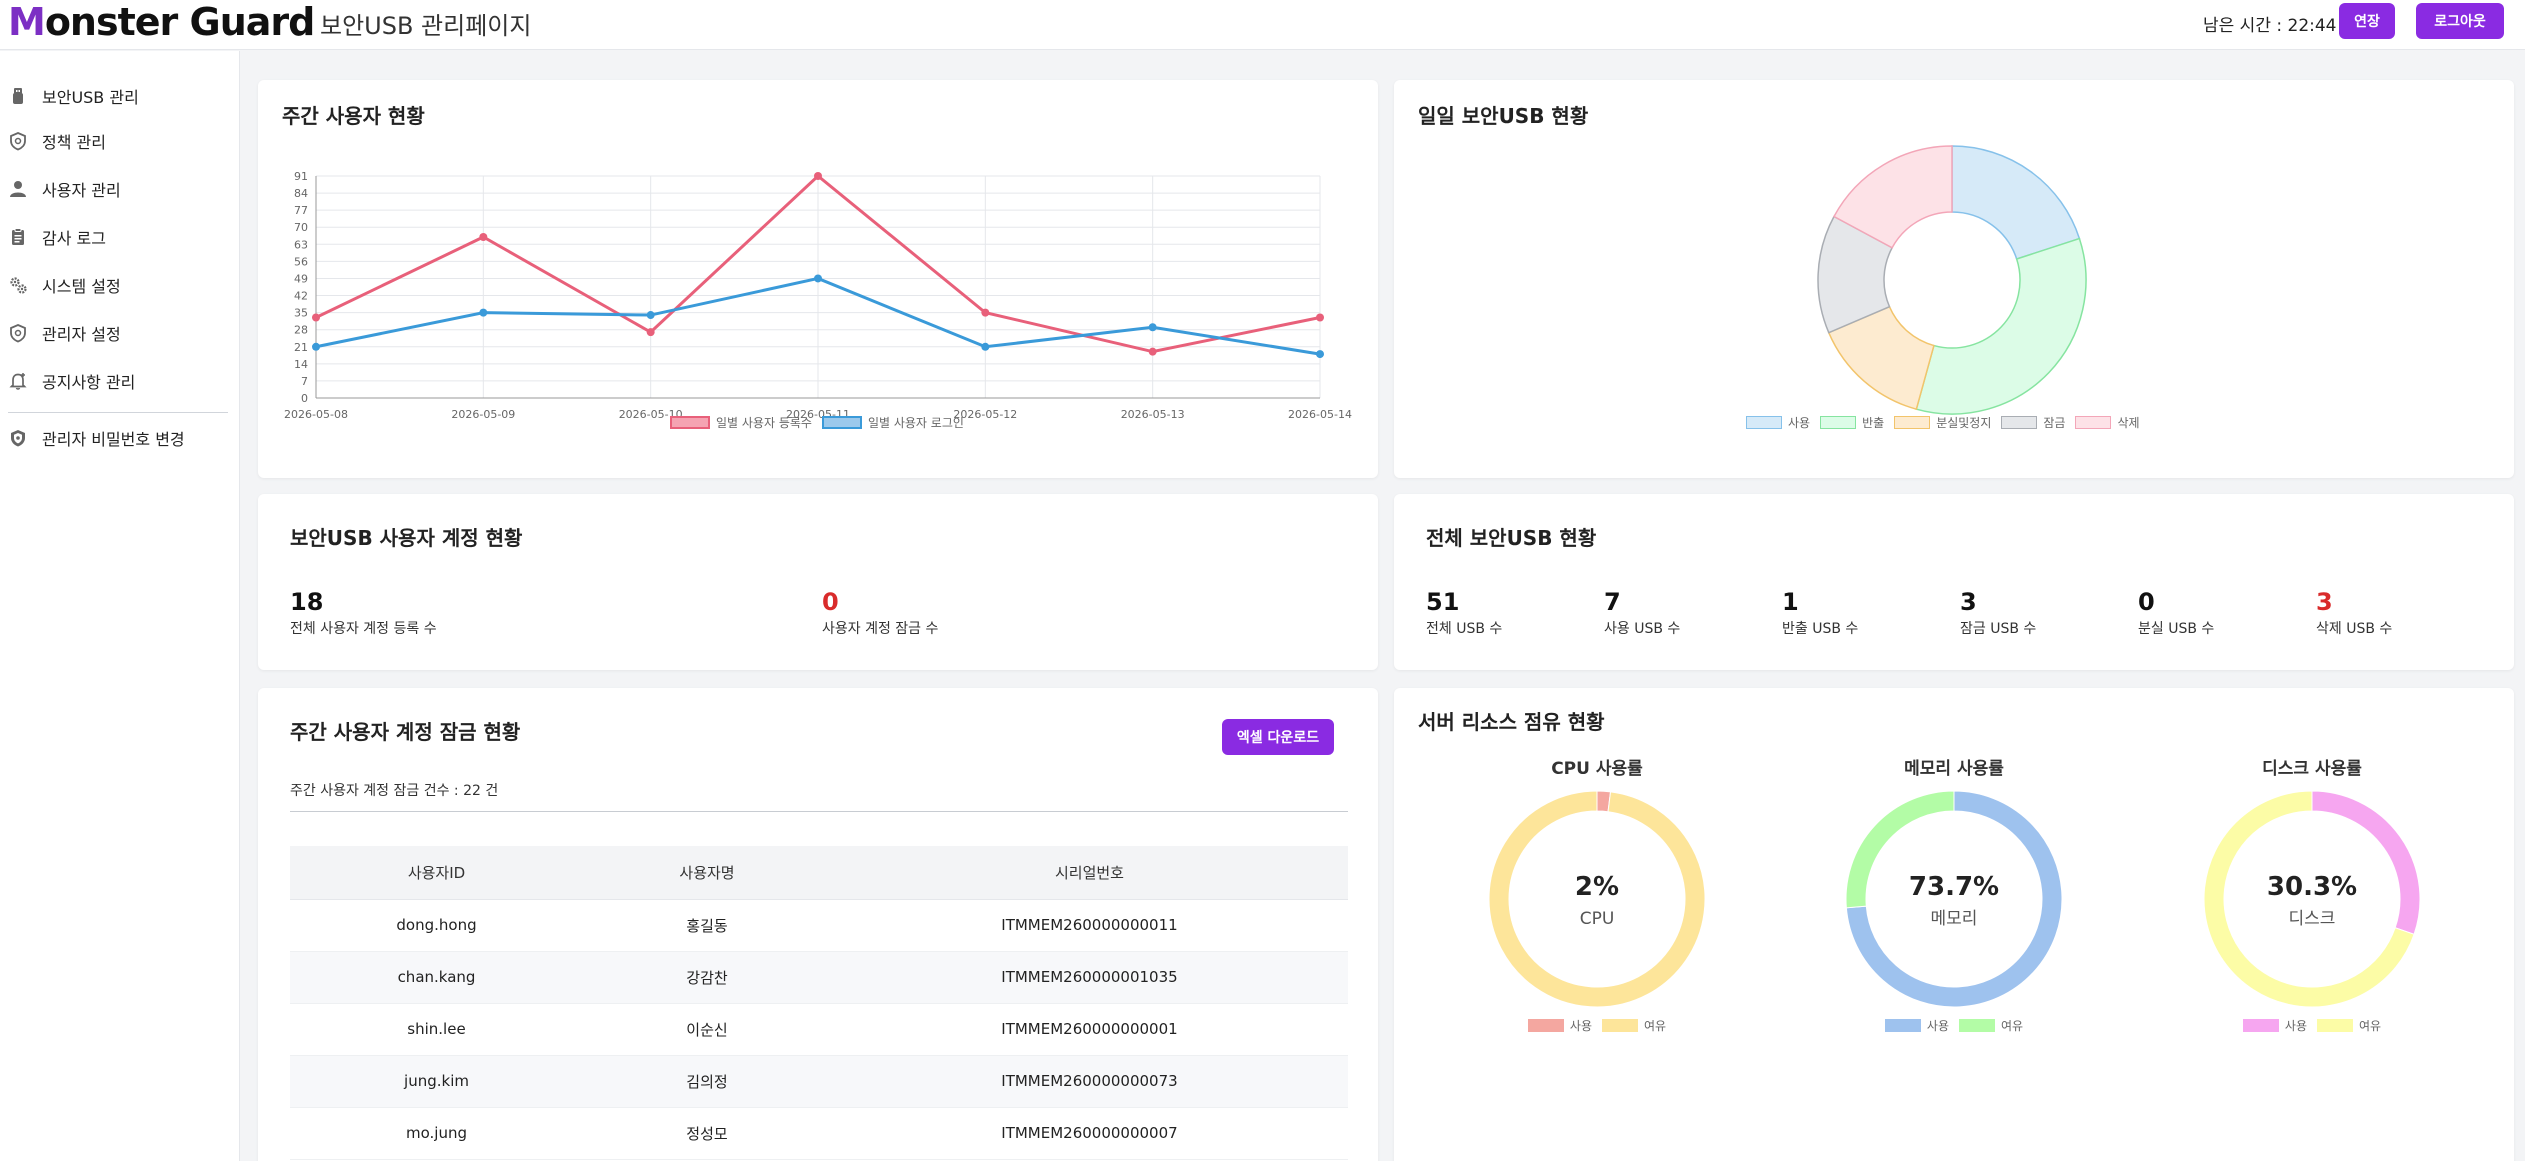 This screenshot has width=2525, height=1161. I want to click on user-icon, so click(18, 189).